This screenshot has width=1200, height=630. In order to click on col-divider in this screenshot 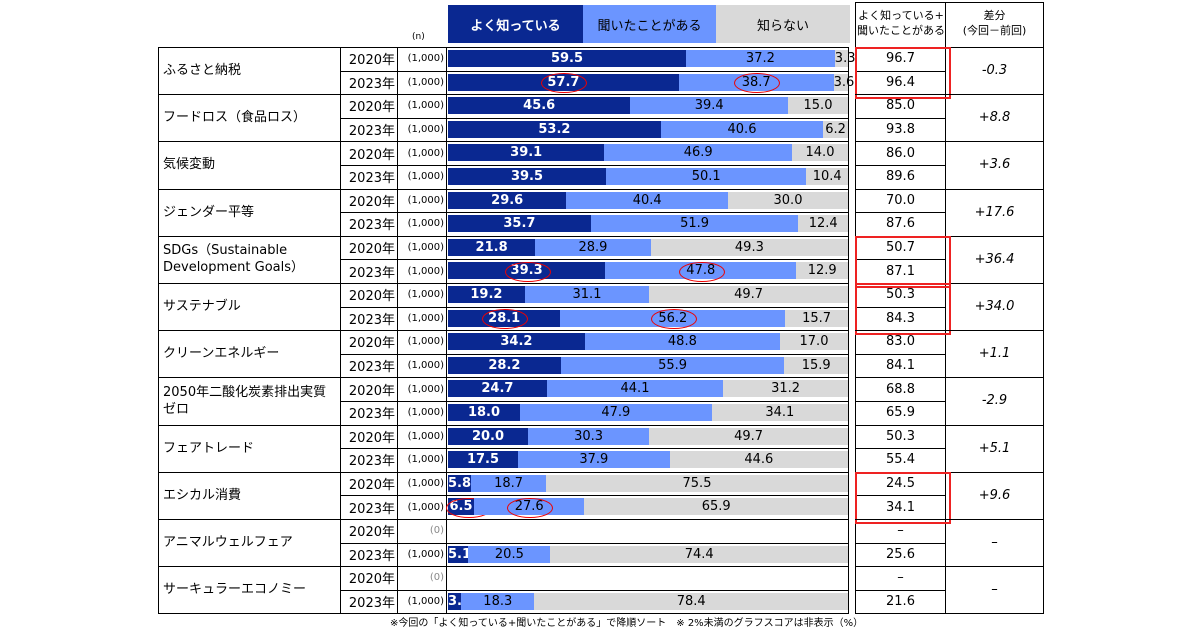, I will do `click(945, 308)`.